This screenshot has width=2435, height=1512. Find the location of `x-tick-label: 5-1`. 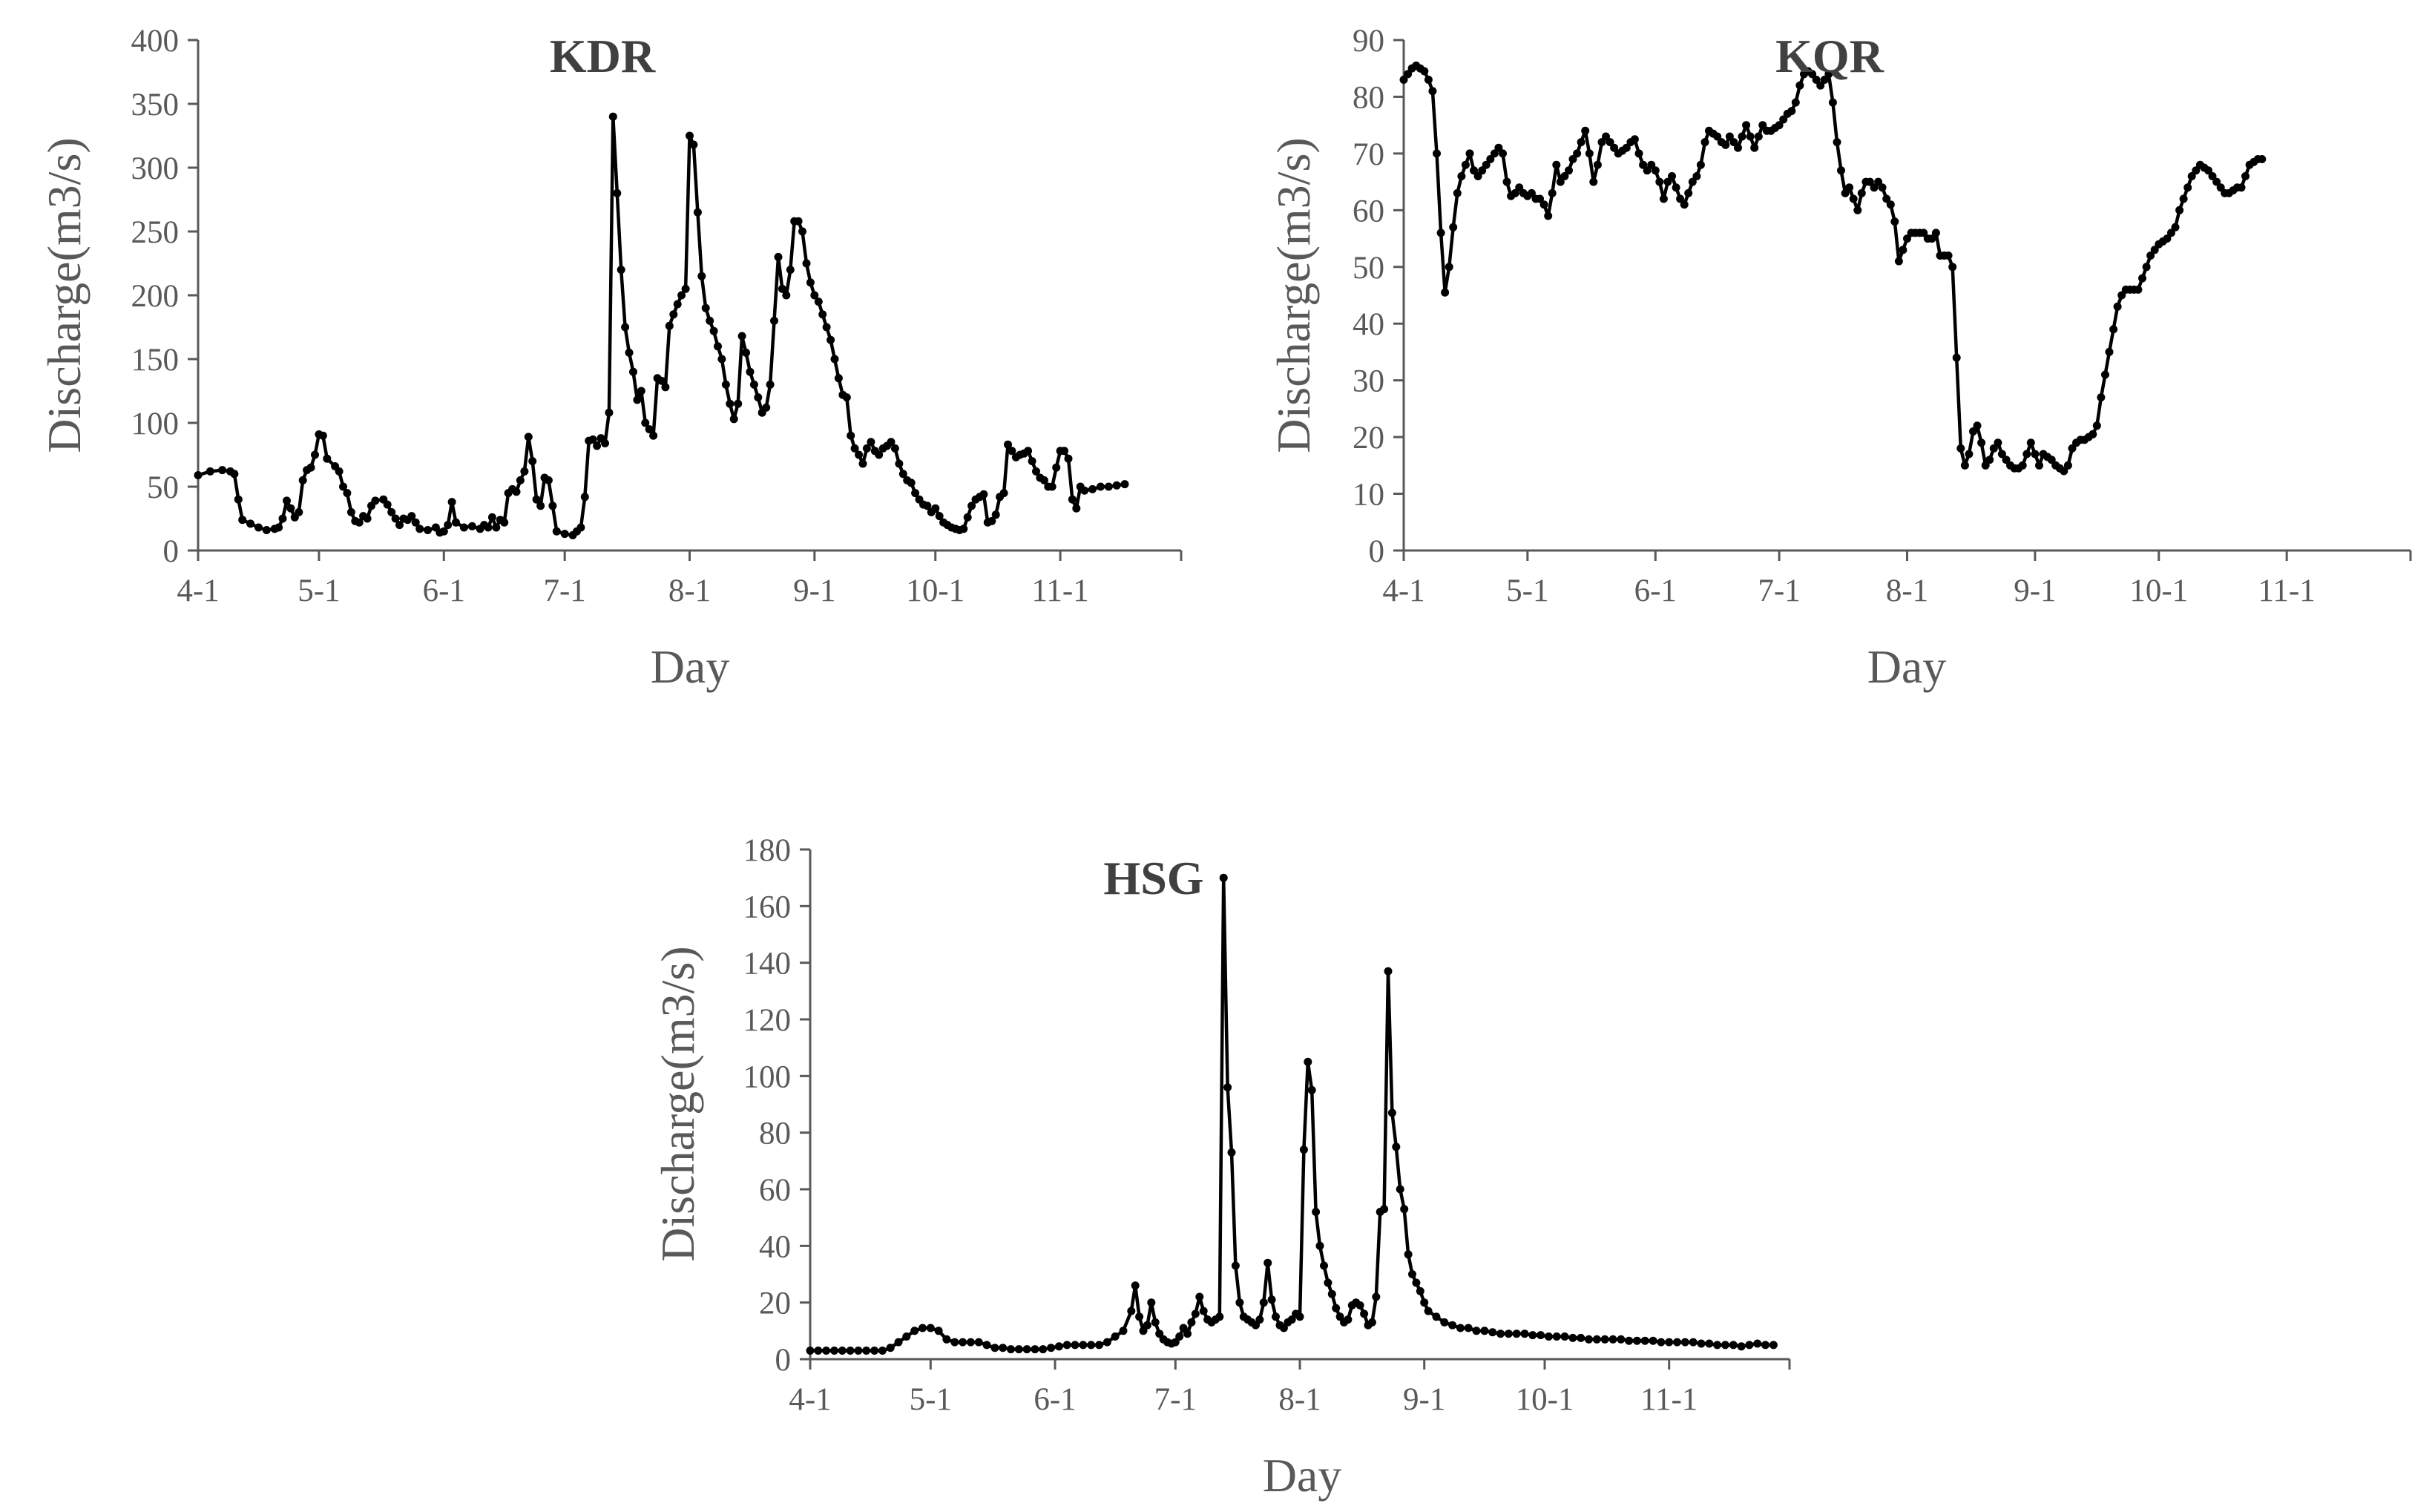

x-tick-label: 5-1 is located at coordinates (931, 1399).